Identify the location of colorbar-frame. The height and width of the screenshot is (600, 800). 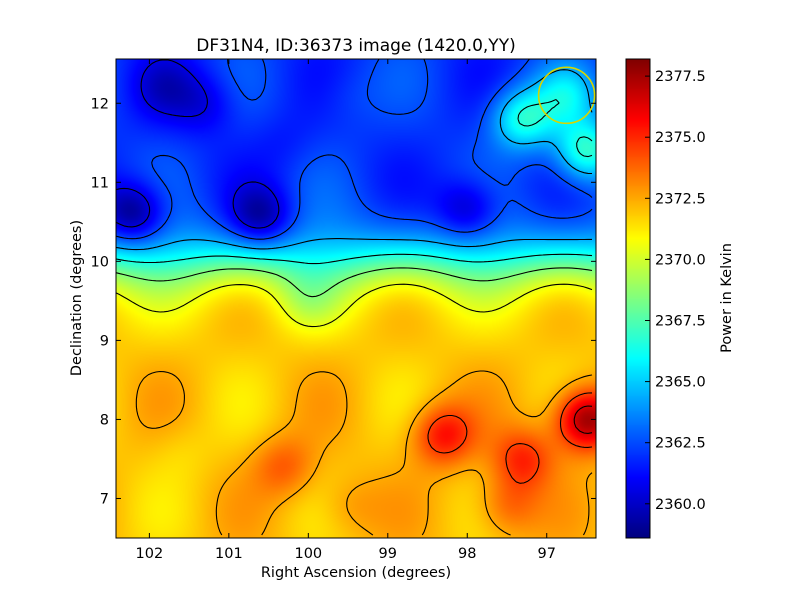
(638, 298).